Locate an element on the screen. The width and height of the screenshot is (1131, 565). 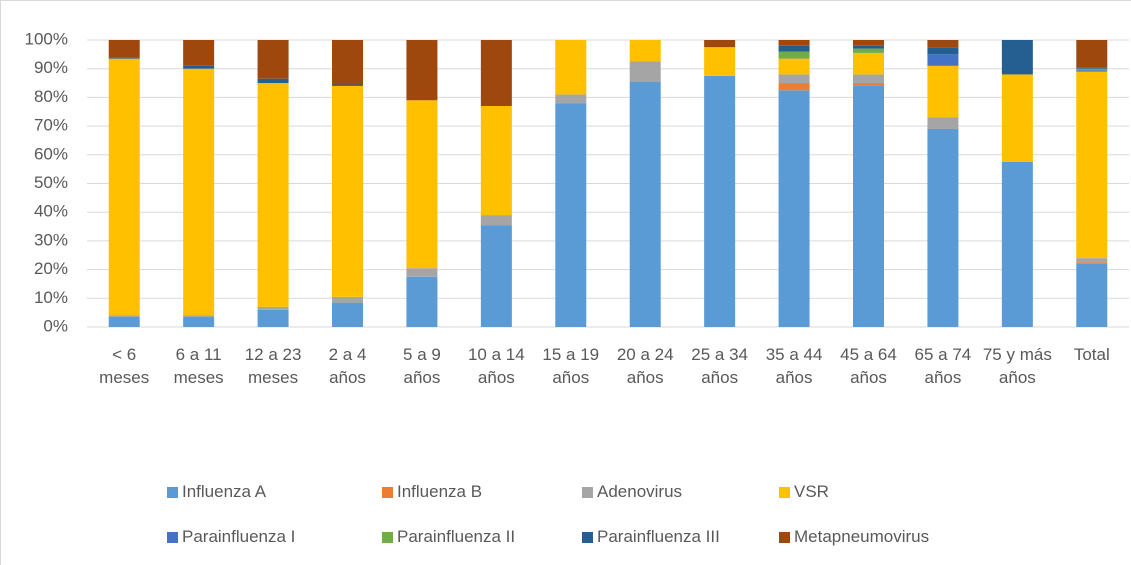
y-tick-label: 40% is located at coordinates (51, 211).